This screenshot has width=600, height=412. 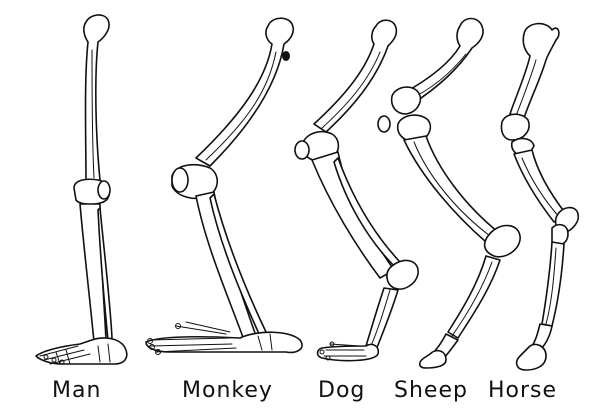 What do you see at coordinates (540, 196) in the screenshot?
I see `horse-leg-skeleton` at bounding box center [540, 196].